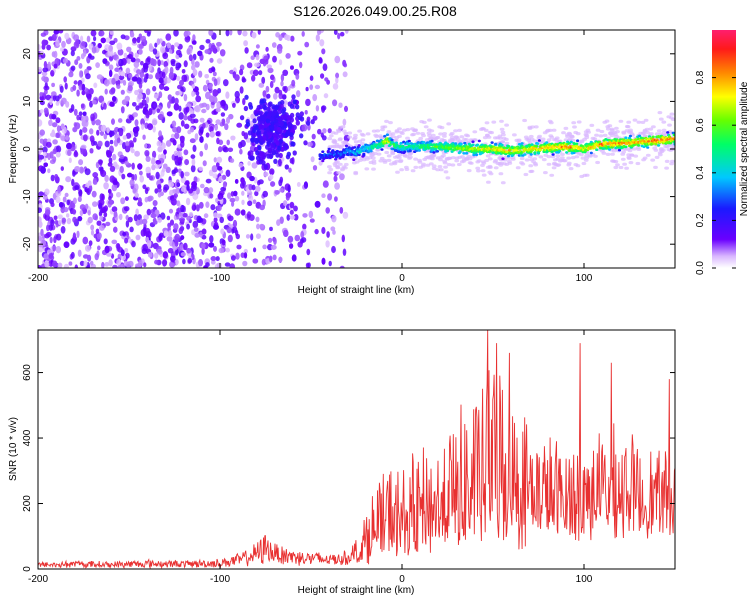  I want to click on snr-x-tick-label: 100, so click(584, 579).